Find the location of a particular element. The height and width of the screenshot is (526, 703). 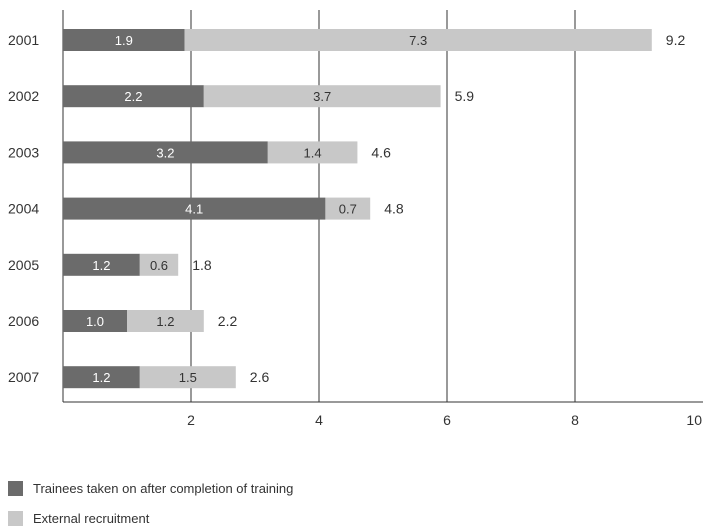

data-label-2005-series-1: 1.2 is located at coordinates (101, 265).